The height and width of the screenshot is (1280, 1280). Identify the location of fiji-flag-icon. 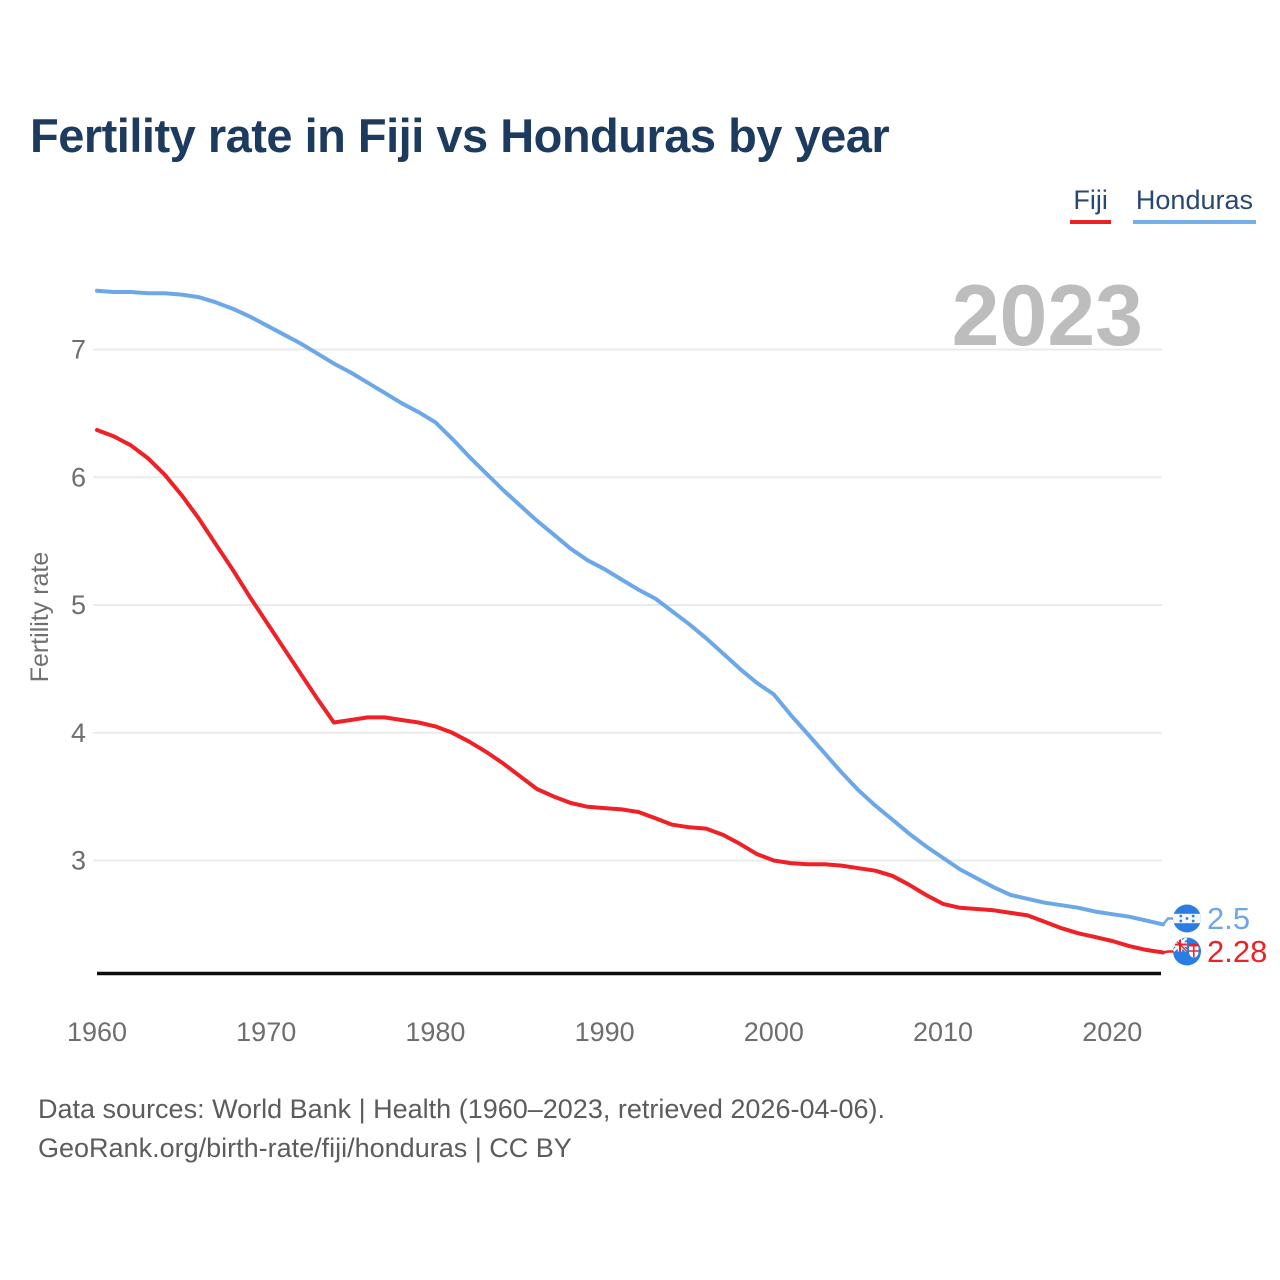
(1187, 951).